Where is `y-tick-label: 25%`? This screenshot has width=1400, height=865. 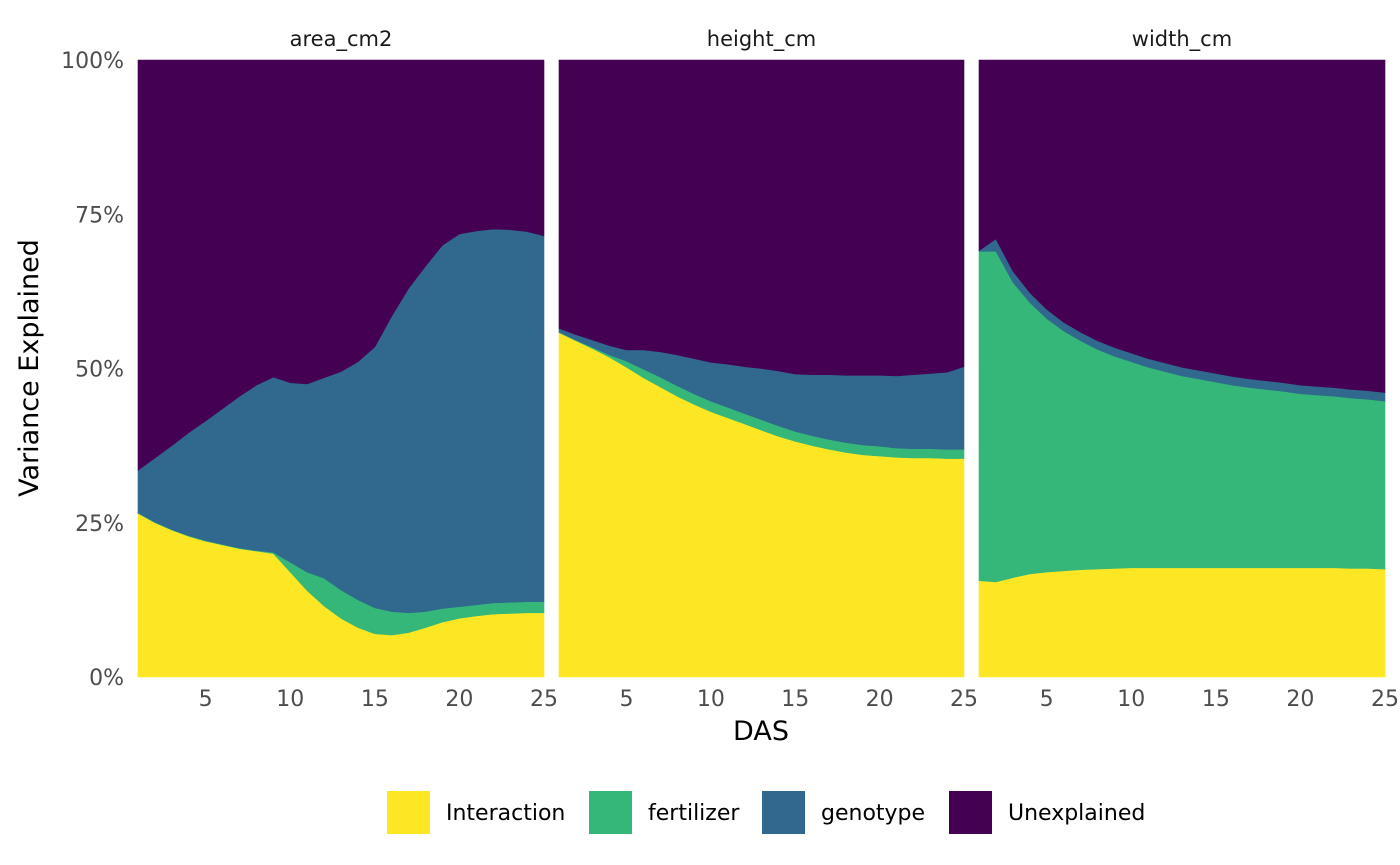 y-tick-label: 25% is located at coordinates (99, 524).